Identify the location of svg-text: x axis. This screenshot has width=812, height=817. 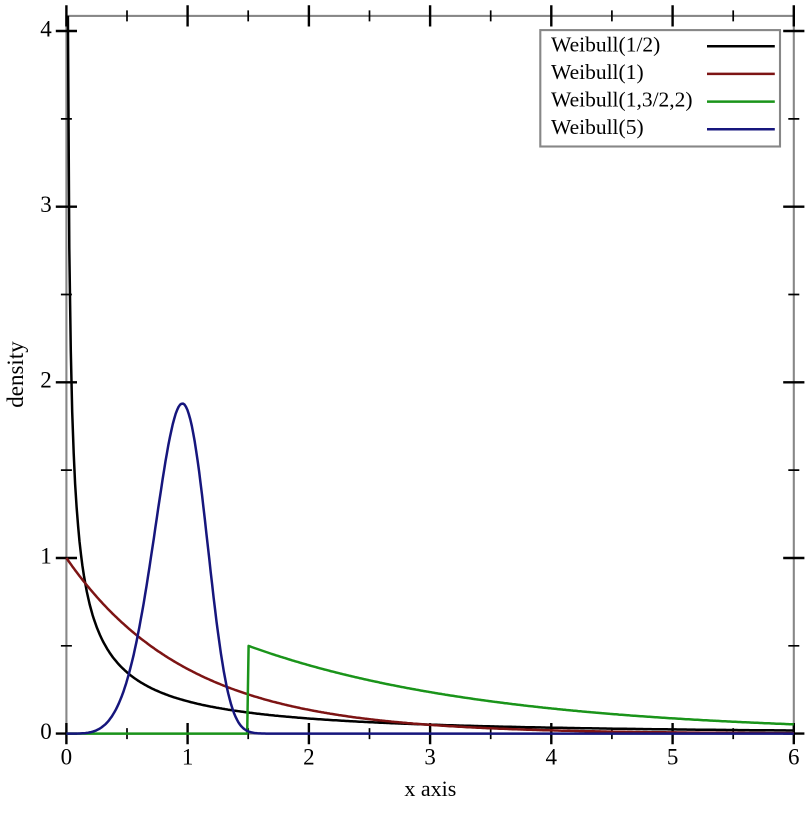
(430, 788).